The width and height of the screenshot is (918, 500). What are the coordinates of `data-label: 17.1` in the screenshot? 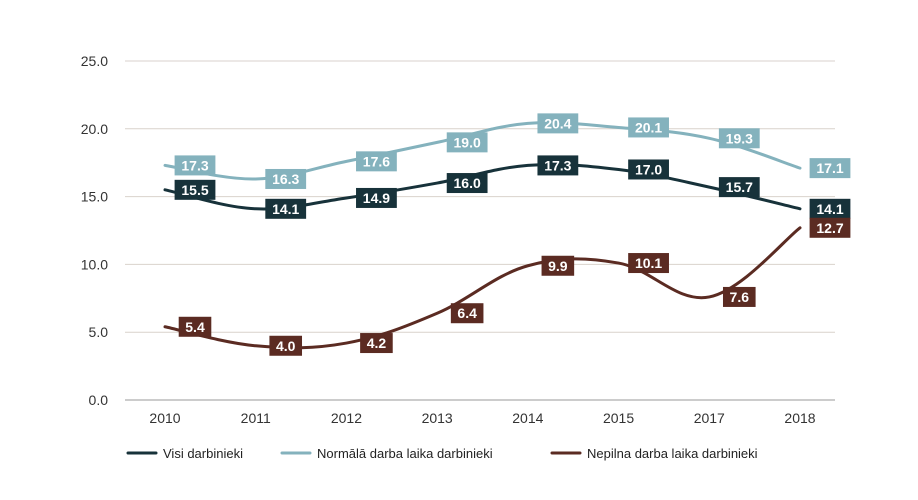 It's located at (829, 168).